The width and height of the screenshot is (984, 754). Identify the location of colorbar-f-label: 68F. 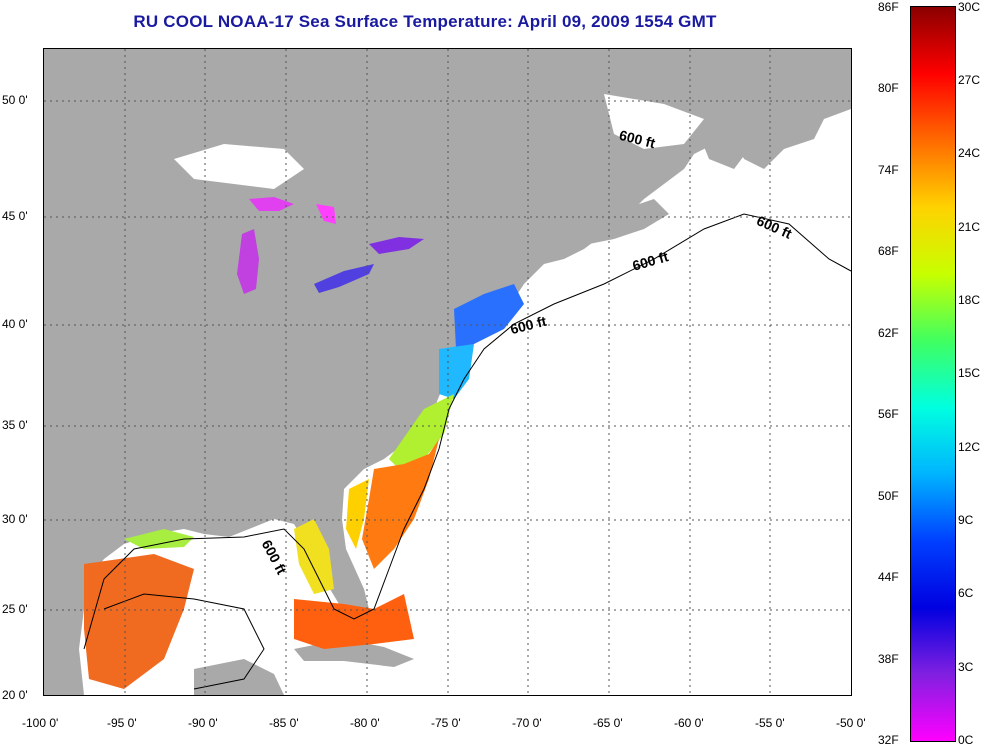
(888, 251).